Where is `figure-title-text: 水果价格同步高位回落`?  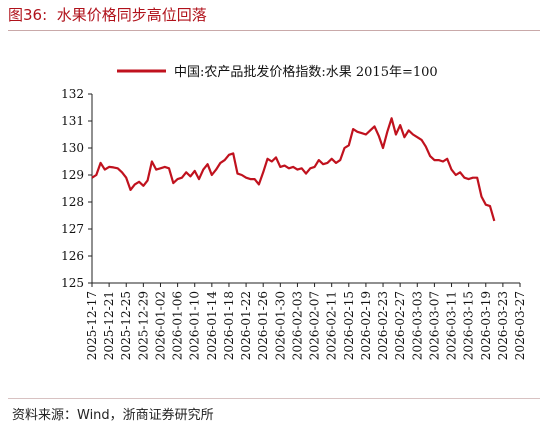 figure-title-text: 水果价格同步高位回落 is located at coordinates (131, 15).